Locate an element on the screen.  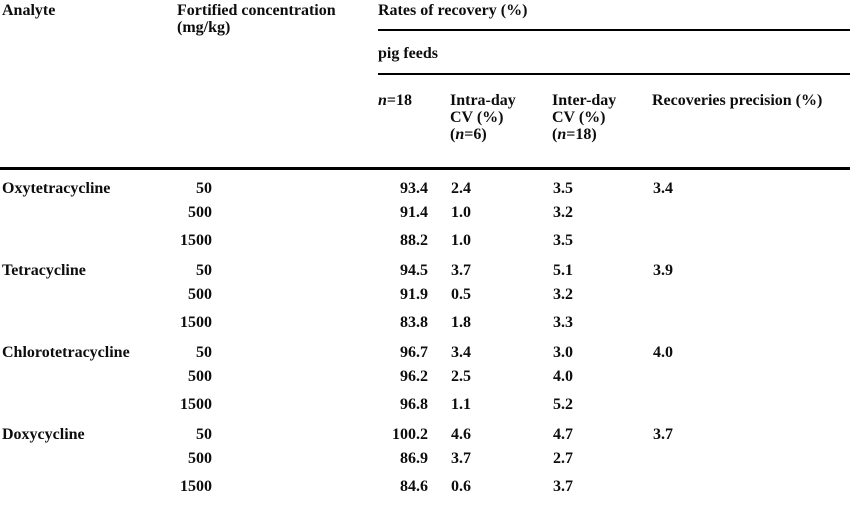
cell-recovery: 100.2 is located at coordinates (410, 434).